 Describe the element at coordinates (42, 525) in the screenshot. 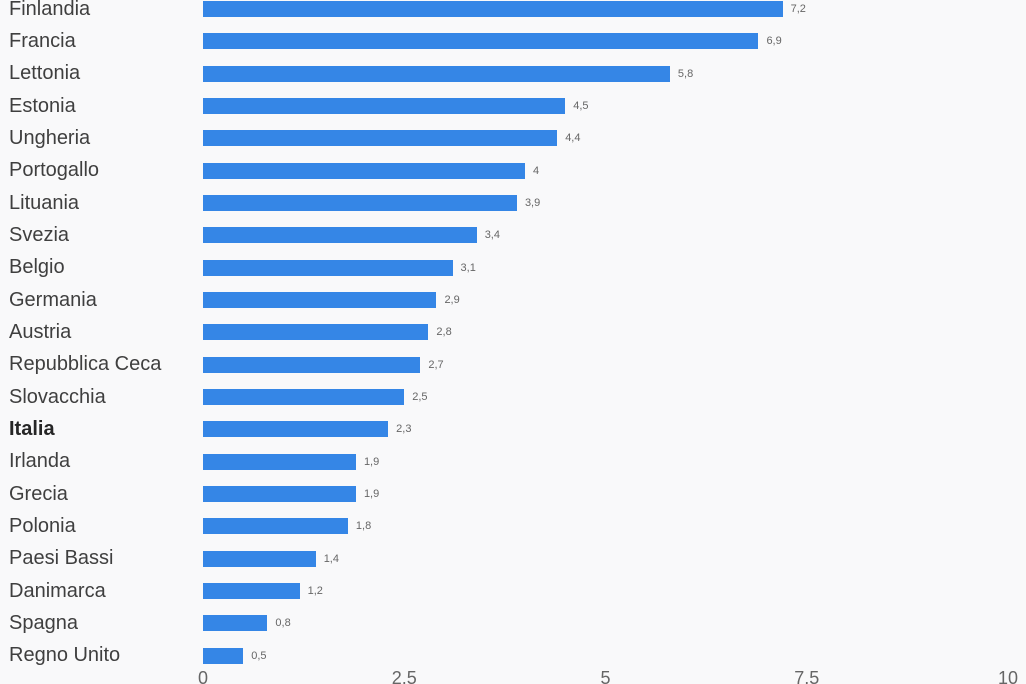

I see `category-label: Polonia` at that location.